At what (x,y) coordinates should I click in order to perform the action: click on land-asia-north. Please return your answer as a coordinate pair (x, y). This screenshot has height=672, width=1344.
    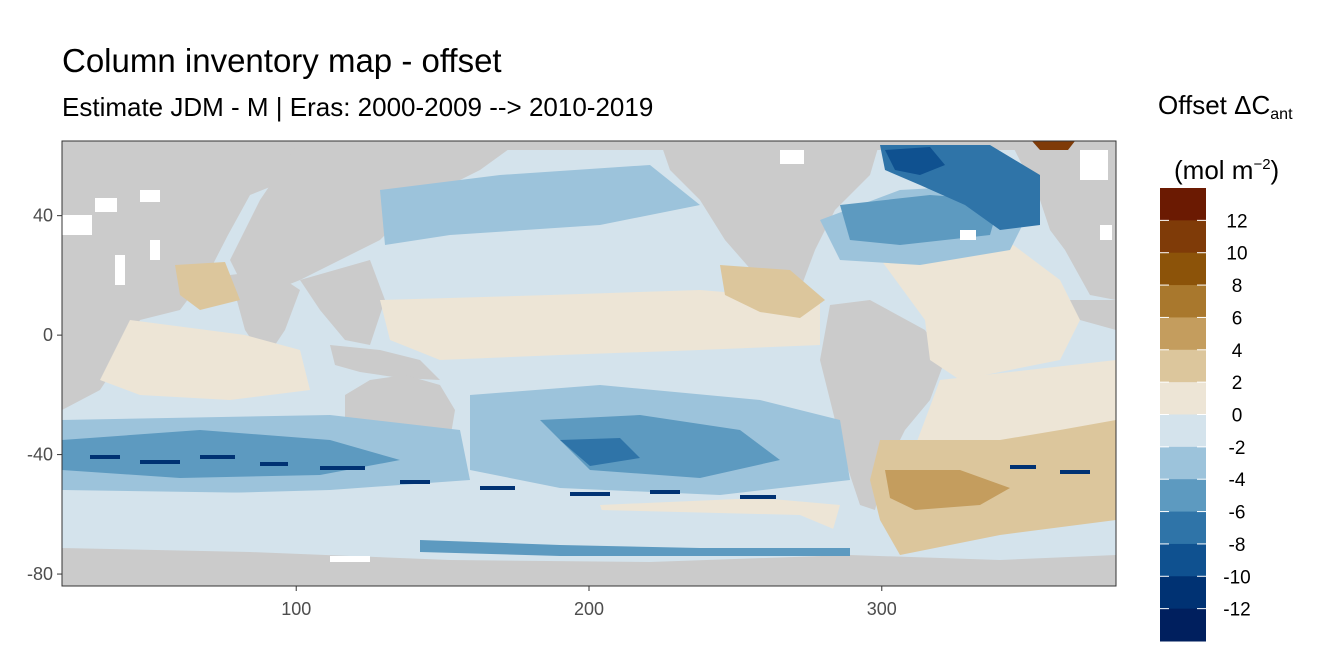
    Looking at the image, I should click on (375, 220).